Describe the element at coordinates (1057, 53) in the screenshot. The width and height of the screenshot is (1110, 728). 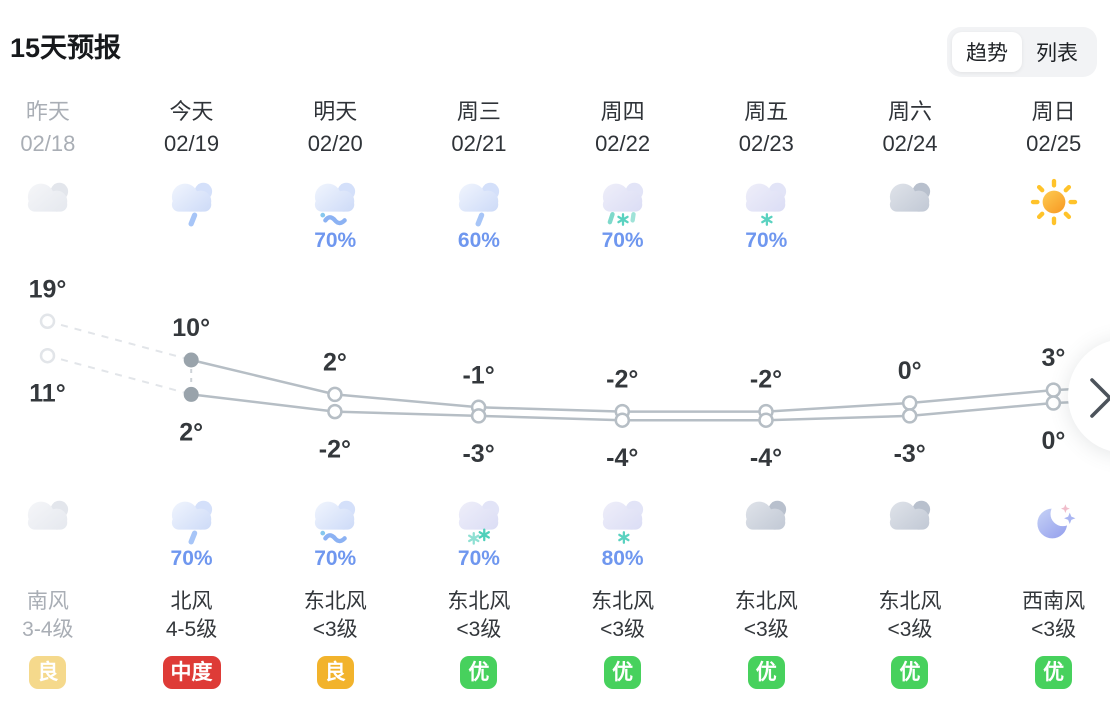
I see `tab-list: 列表` at that location.